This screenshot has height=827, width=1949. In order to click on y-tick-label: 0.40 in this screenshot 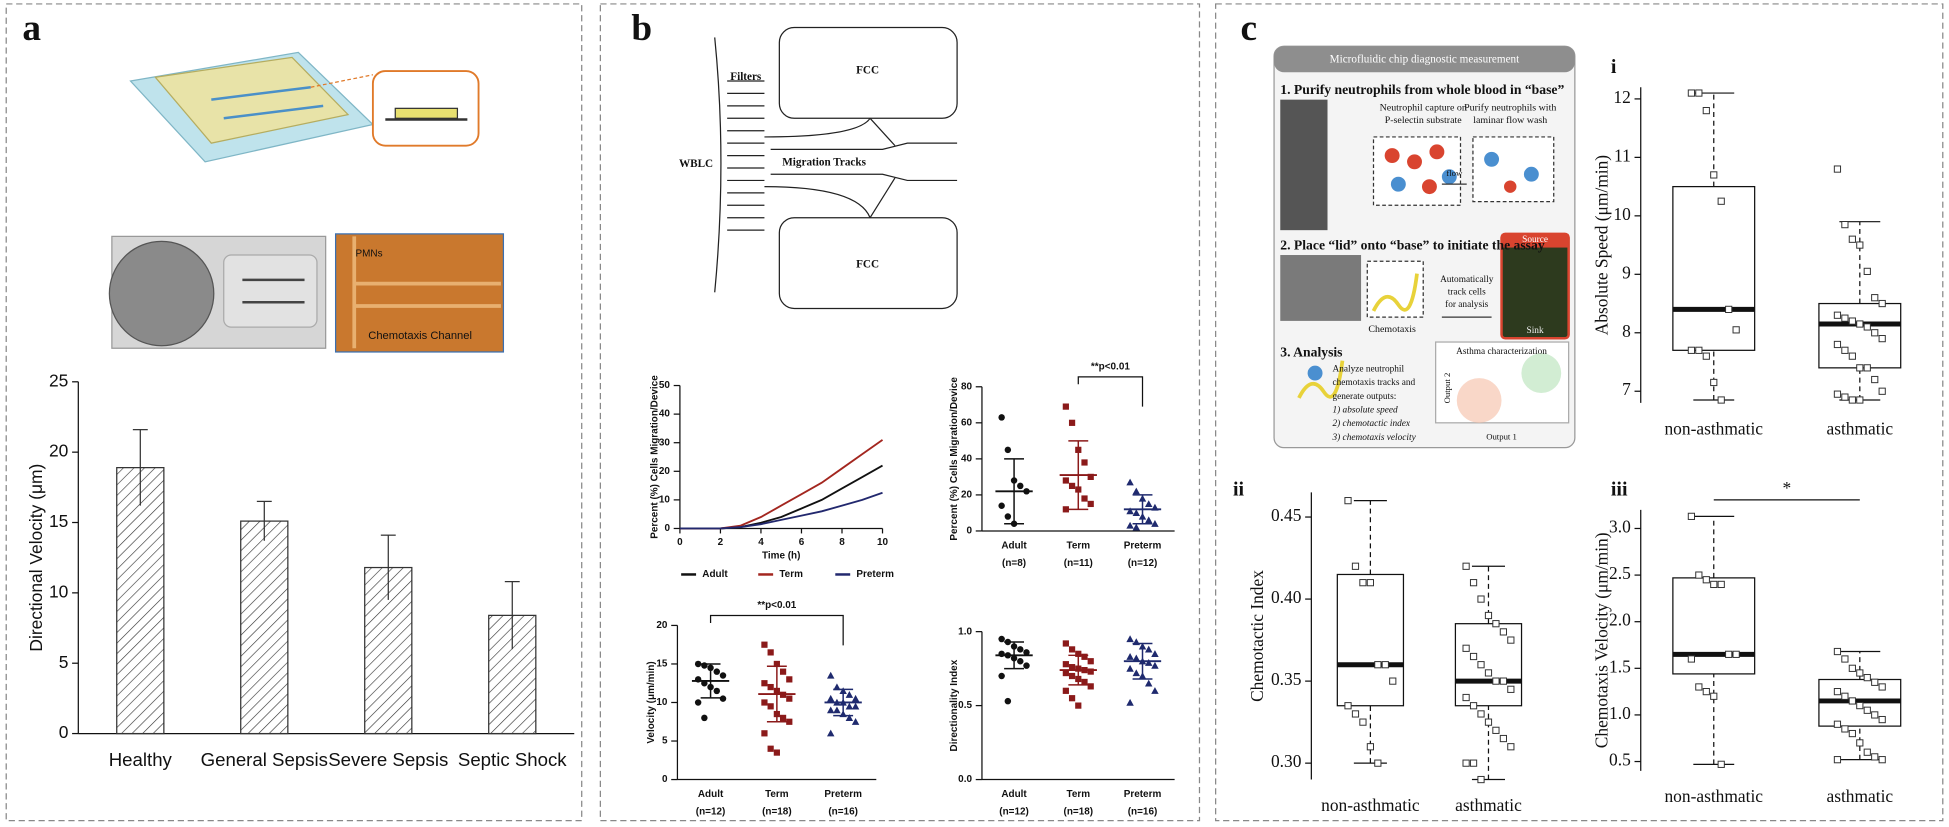, I will do `click(1286, 597)`.